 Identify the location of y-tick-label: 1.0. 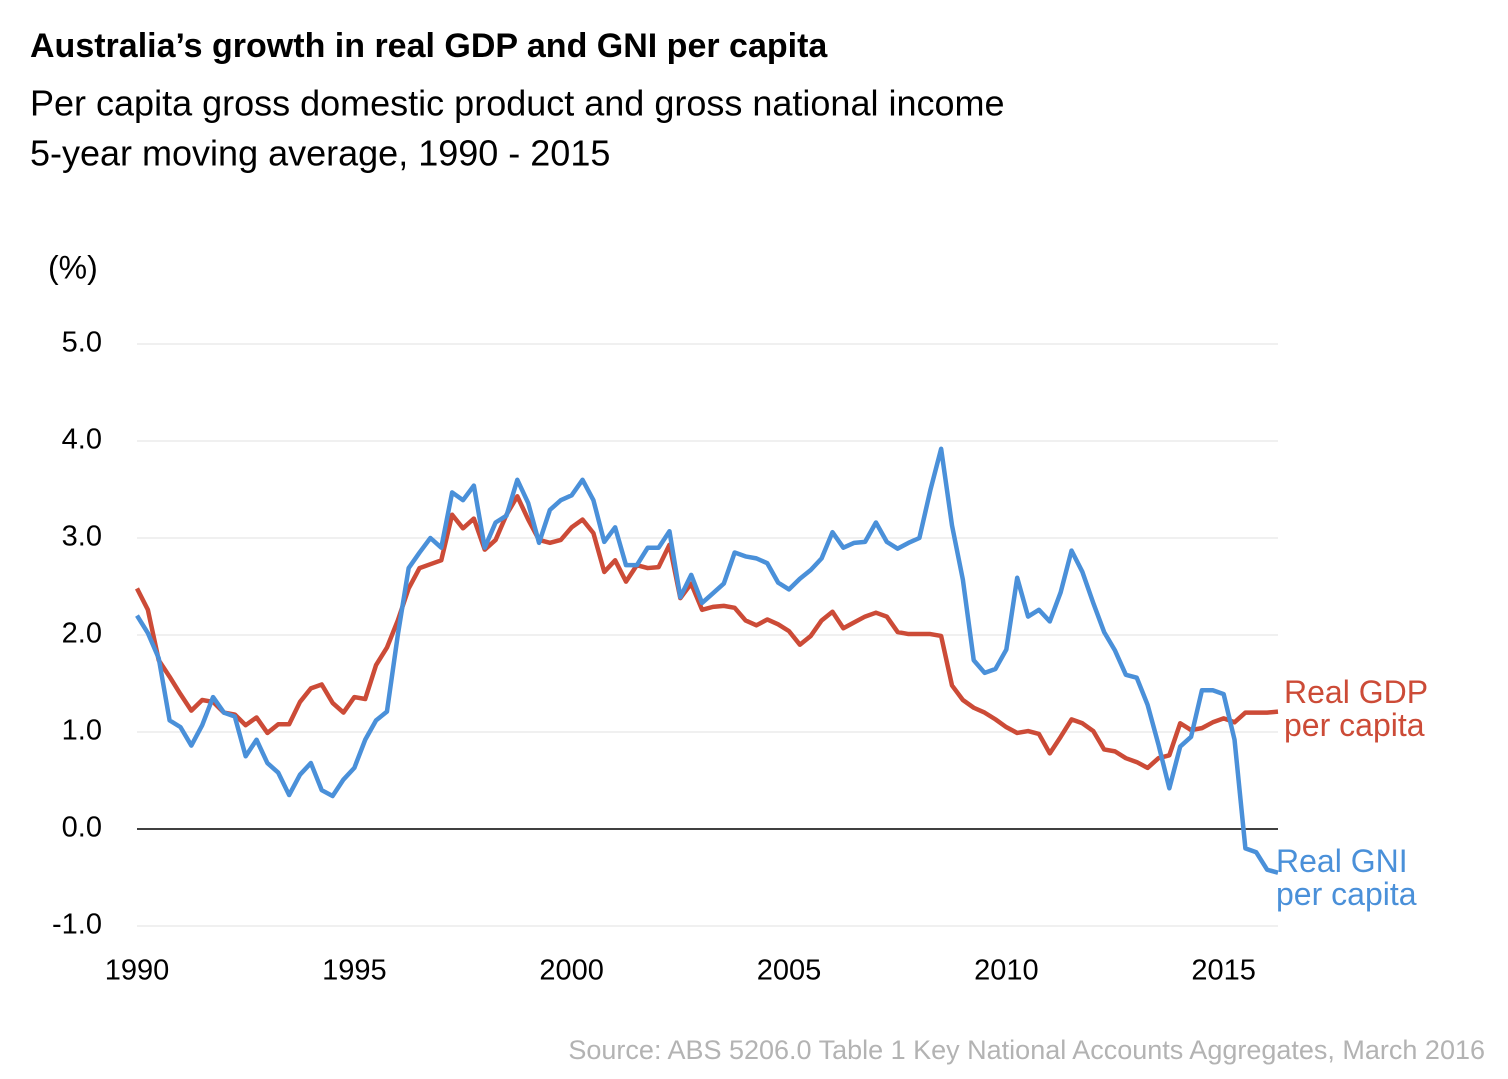
(82, 731).